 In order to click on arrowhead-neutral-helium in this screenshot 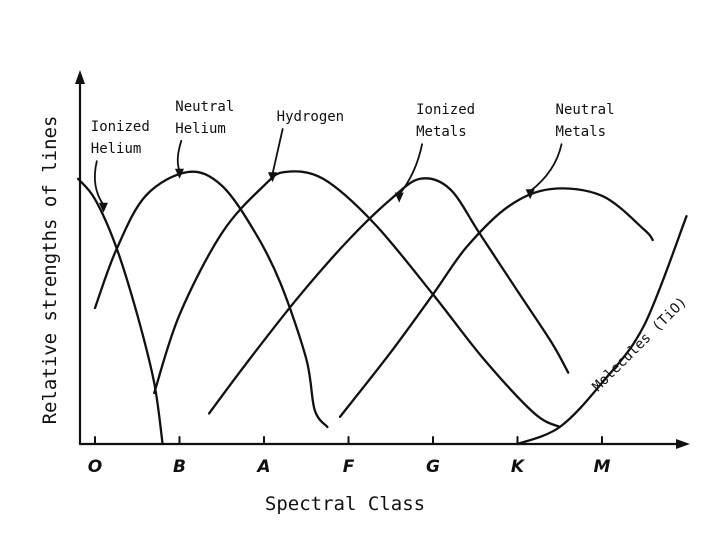, I will do `click(179, 173)`.